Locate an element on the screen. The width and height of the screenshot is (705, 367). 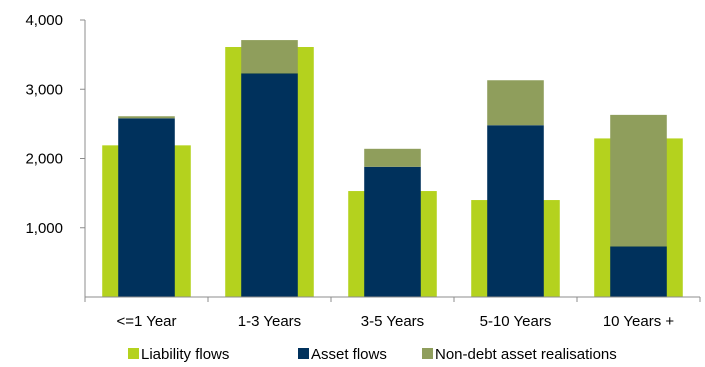
y-tick-label: 2,000 is located at coordinates (44, 159).